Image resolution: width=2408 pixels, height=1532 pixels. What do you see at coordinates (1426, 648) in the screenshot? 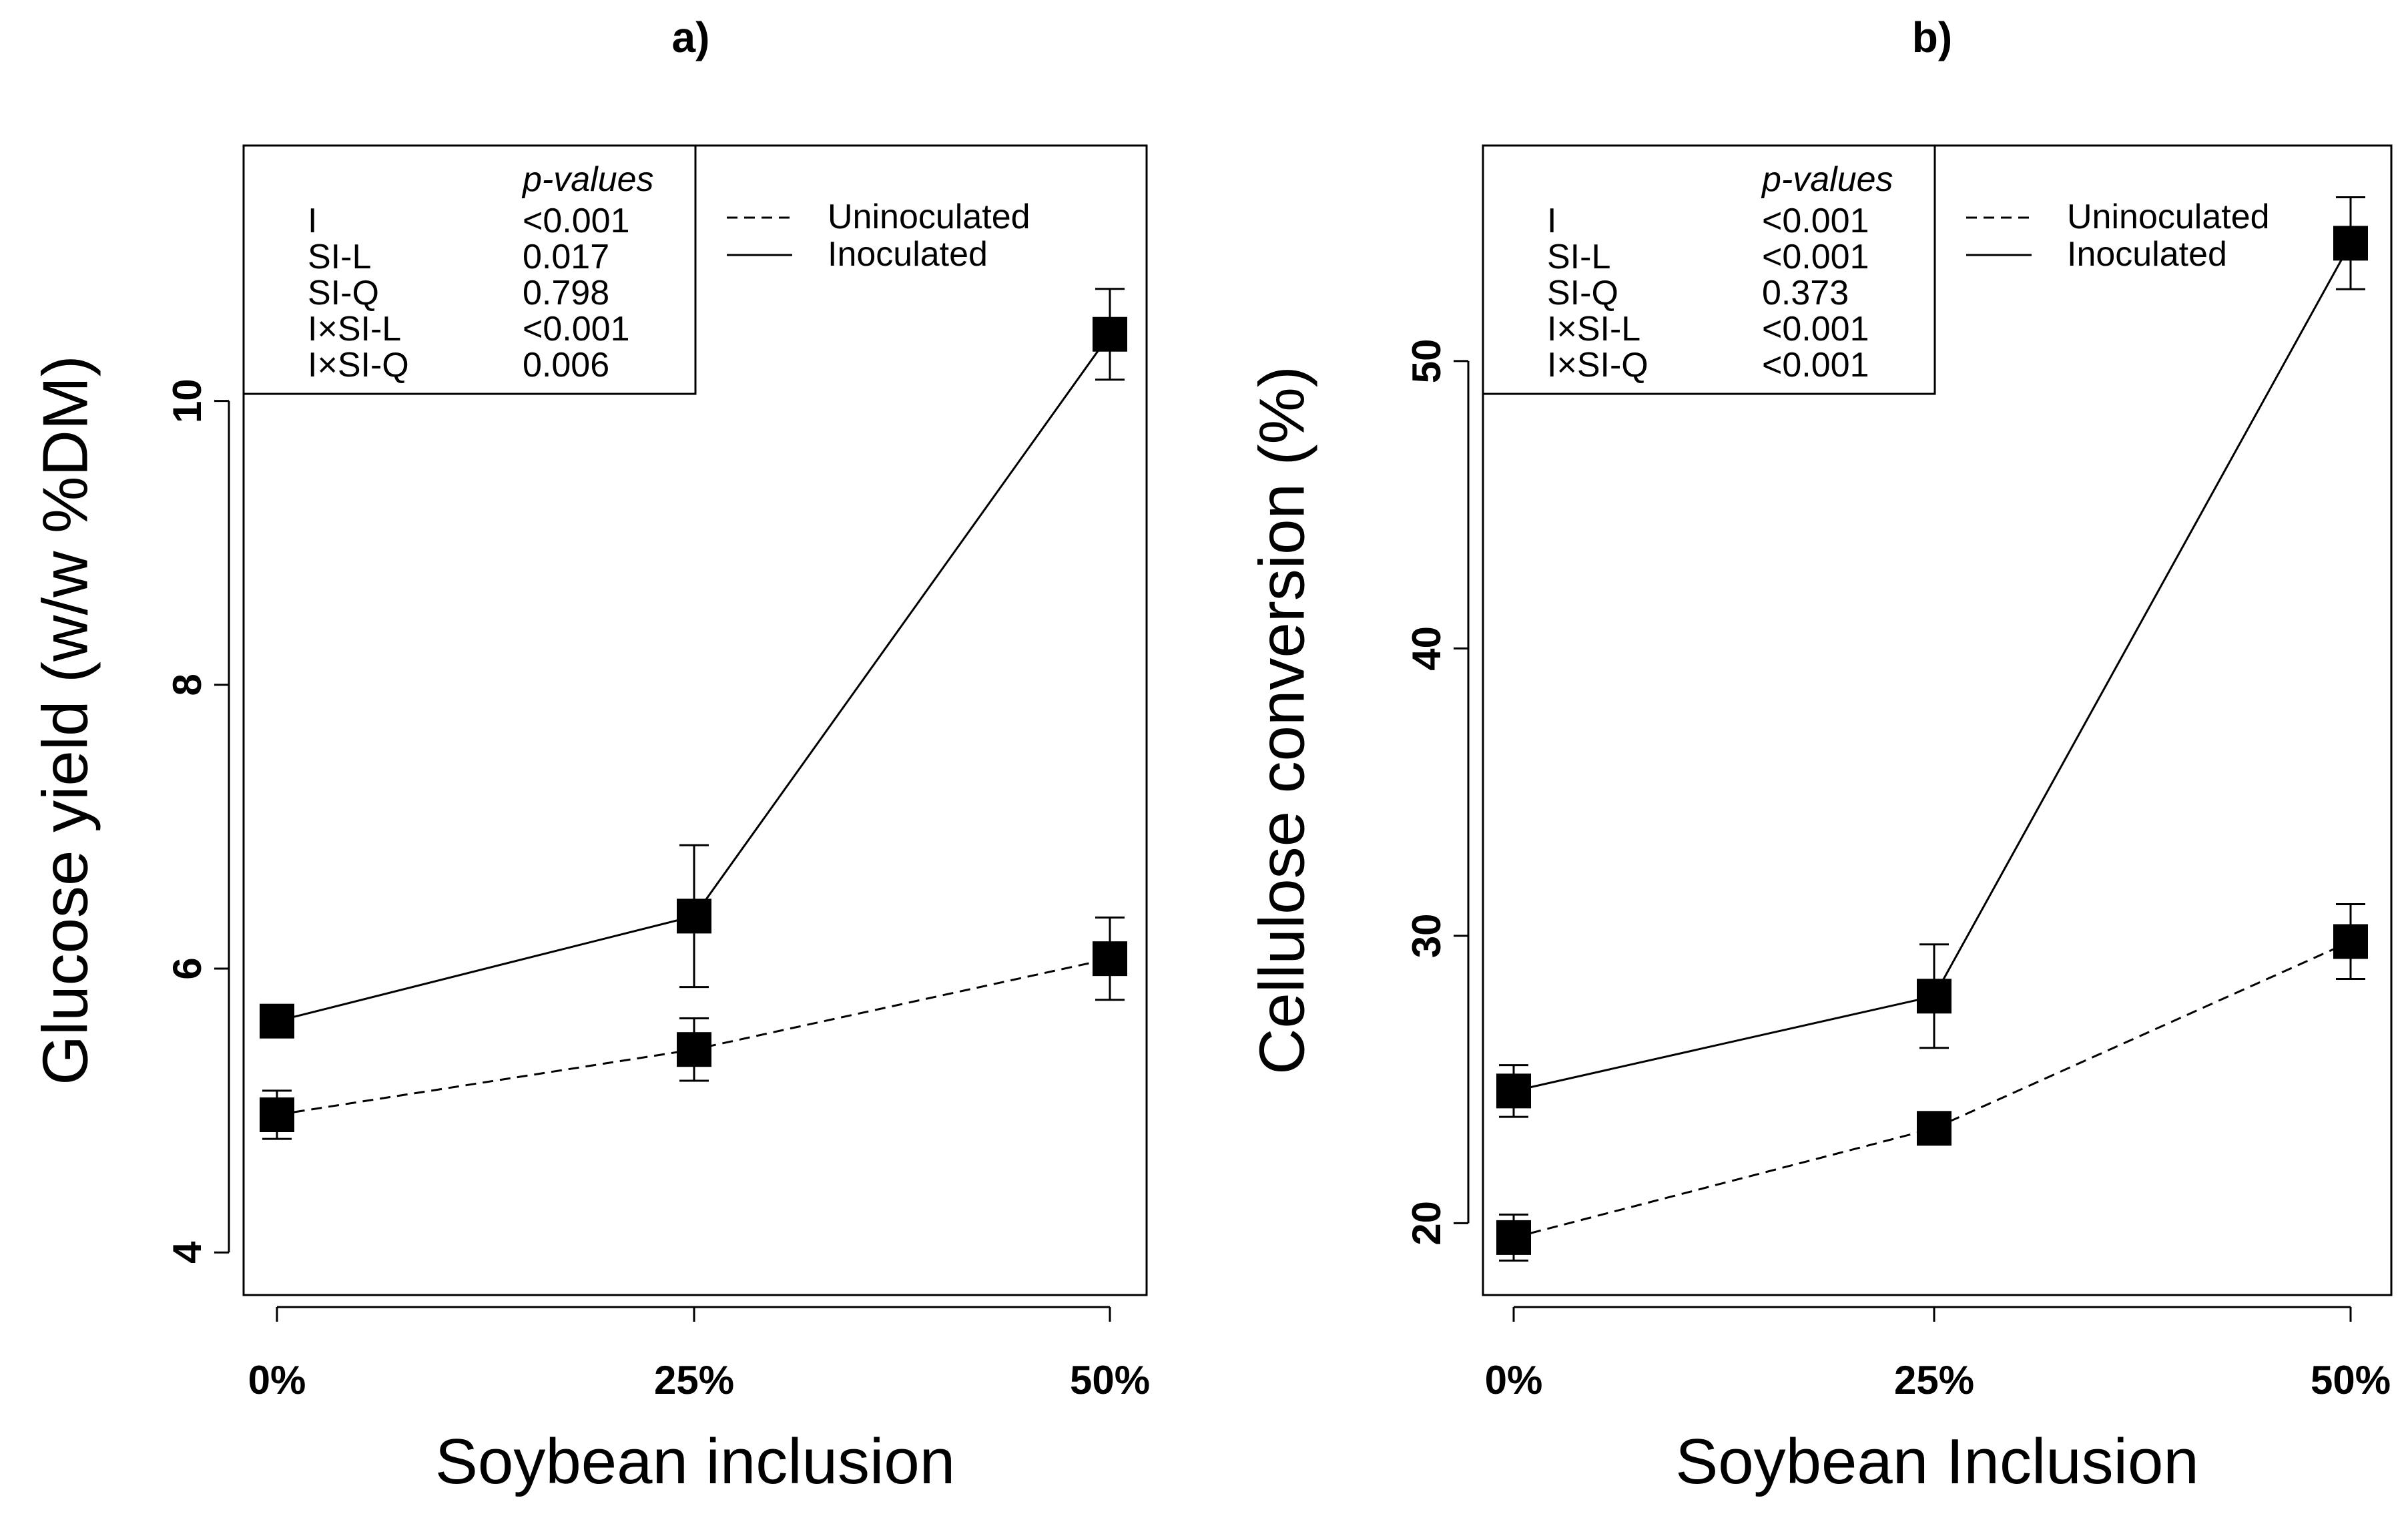
I see `y-tick-label: 40` at bounding box center [1426, 648].